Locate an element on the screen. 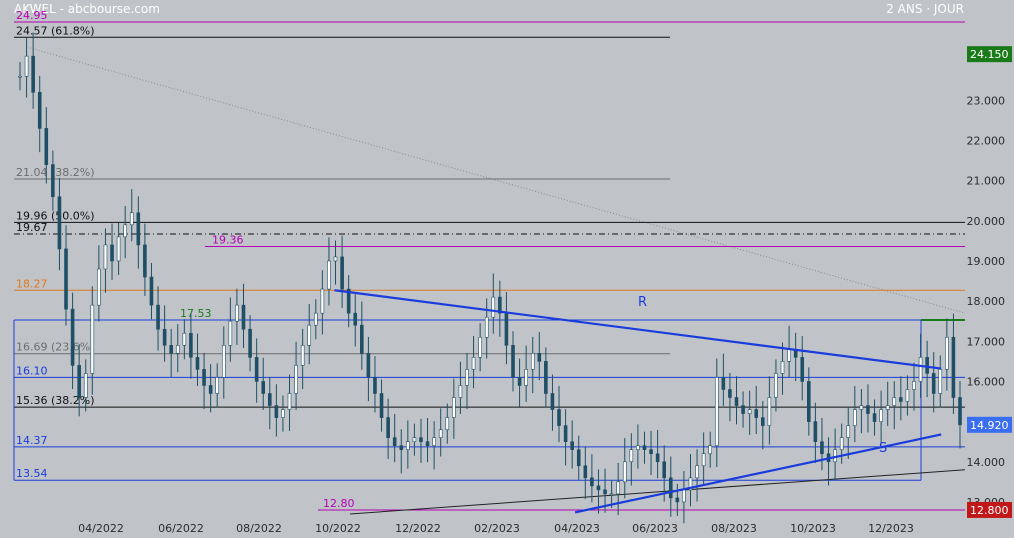 The height and width of the screenshot is (538, 1014). level-label-2: 21.04 (38.2%) is located at coordinates (55, 172).